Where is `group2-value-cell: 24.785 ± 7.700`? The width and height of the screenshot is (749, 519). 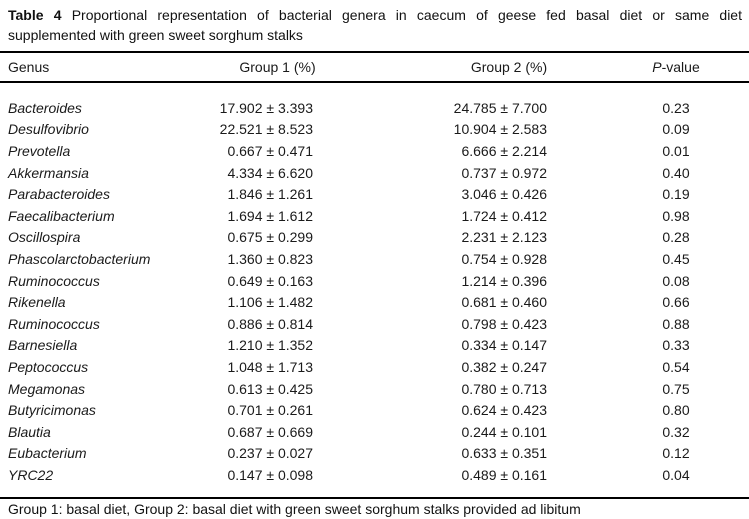 group2-value-cell: 24.785 ± 7.700 is located at coordinates (500, 107).